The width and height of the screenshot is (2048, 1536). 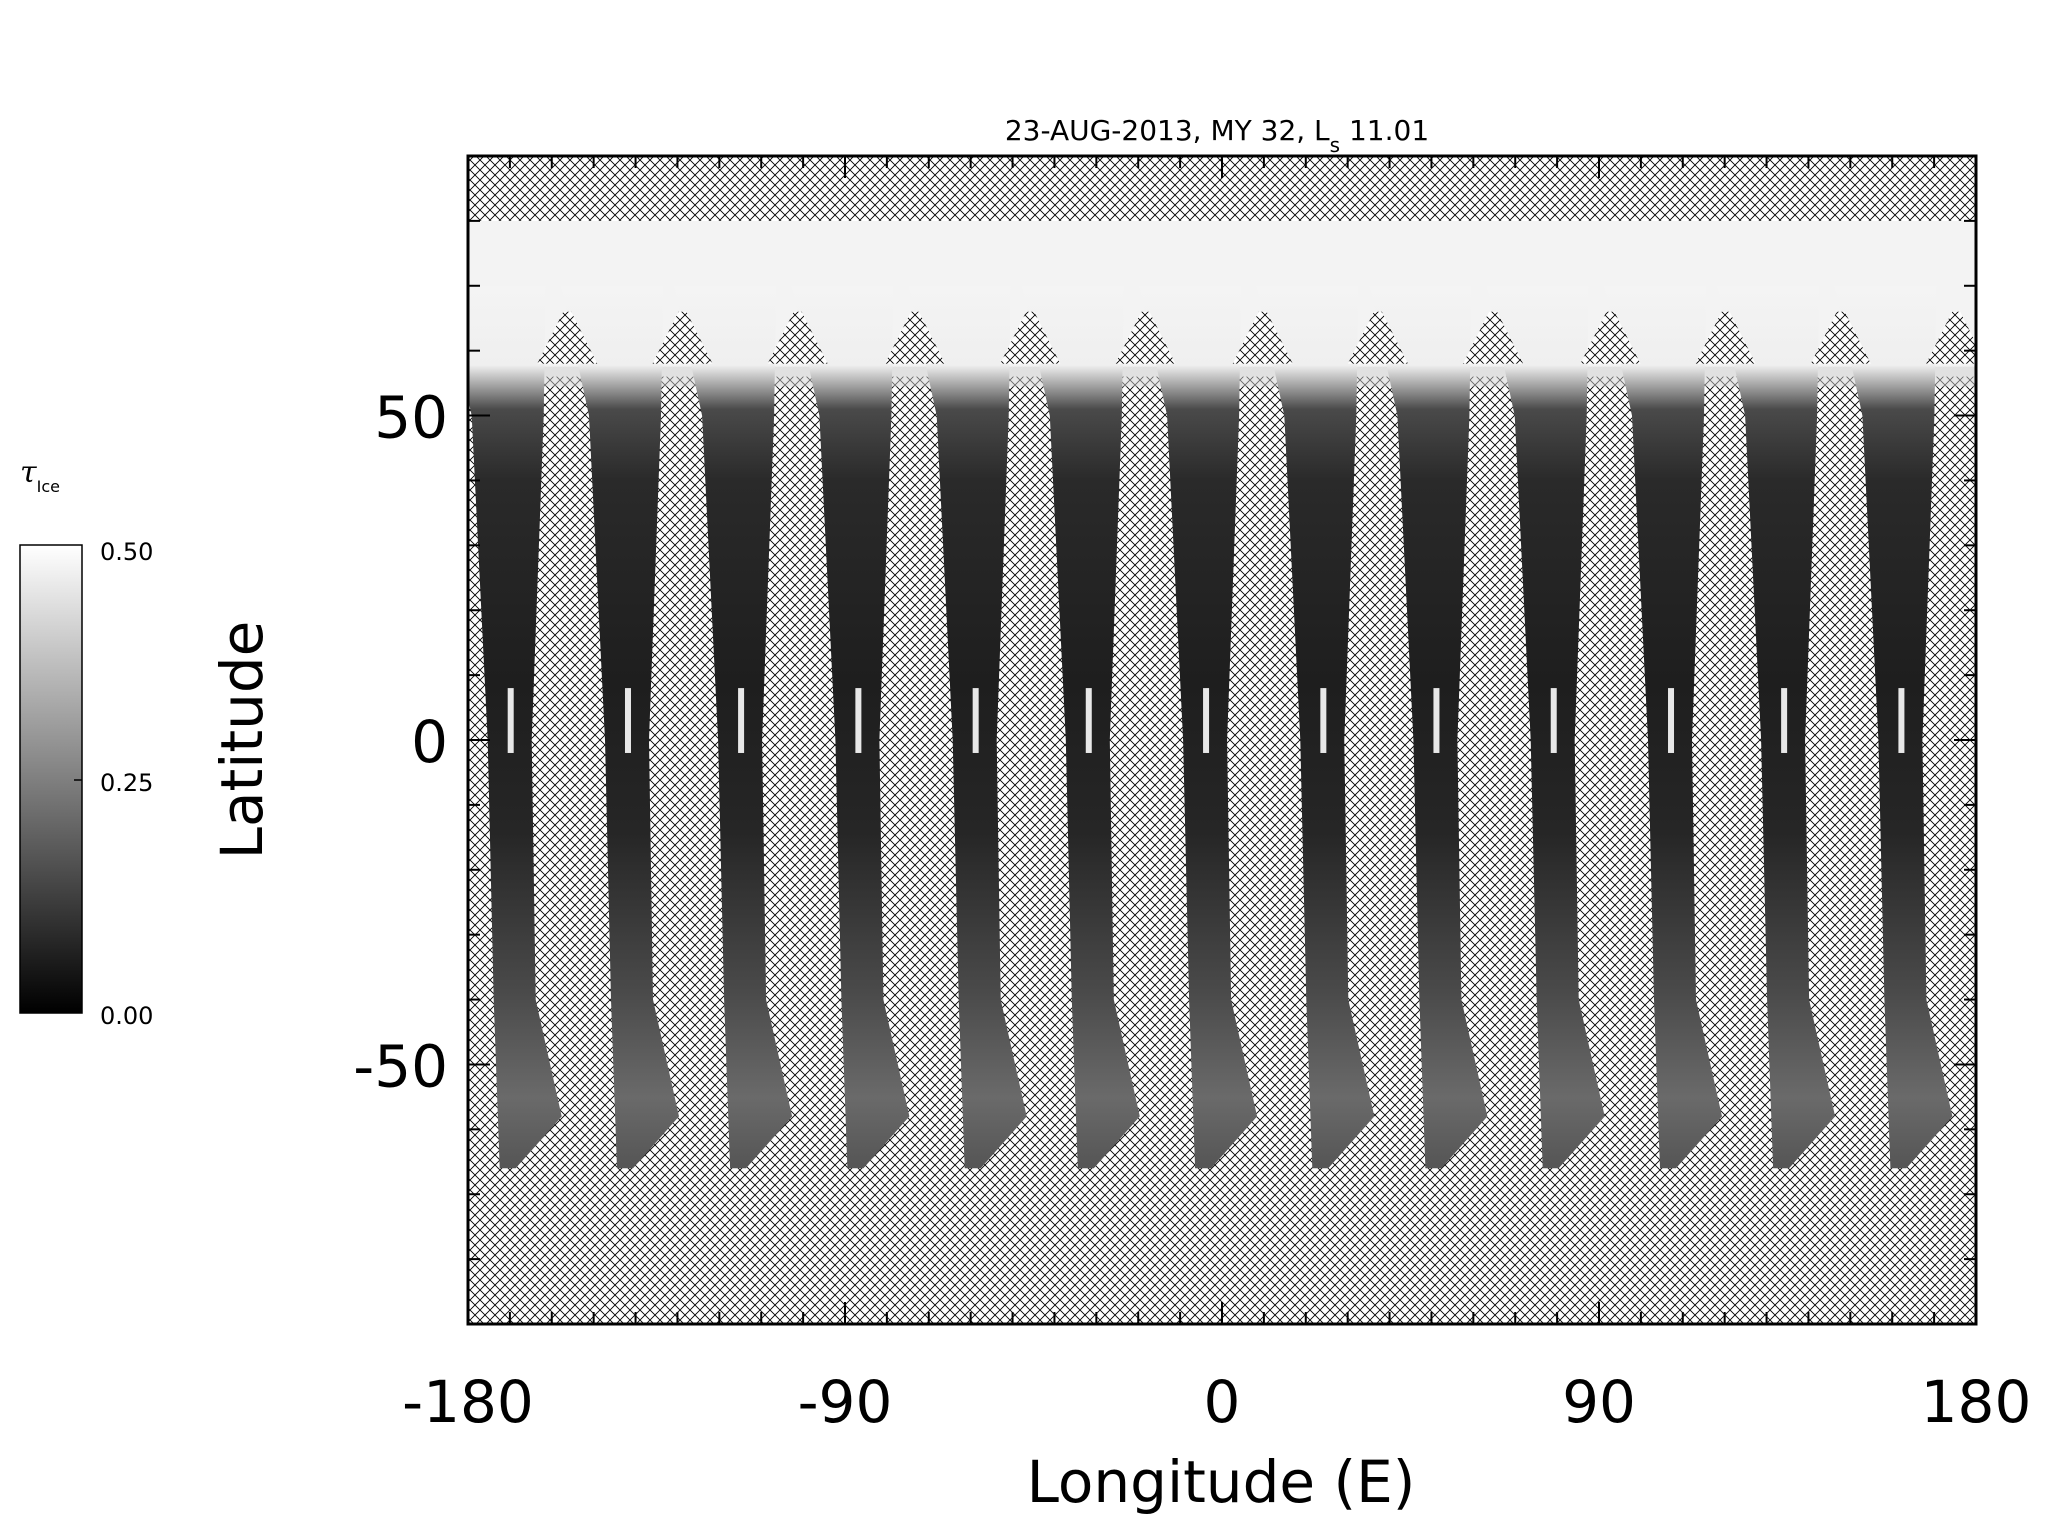 What do you see at coordinates (627, 720) in the screenshot?
I see `swath-2-equator-cloud` at bounding box center [627, 720].